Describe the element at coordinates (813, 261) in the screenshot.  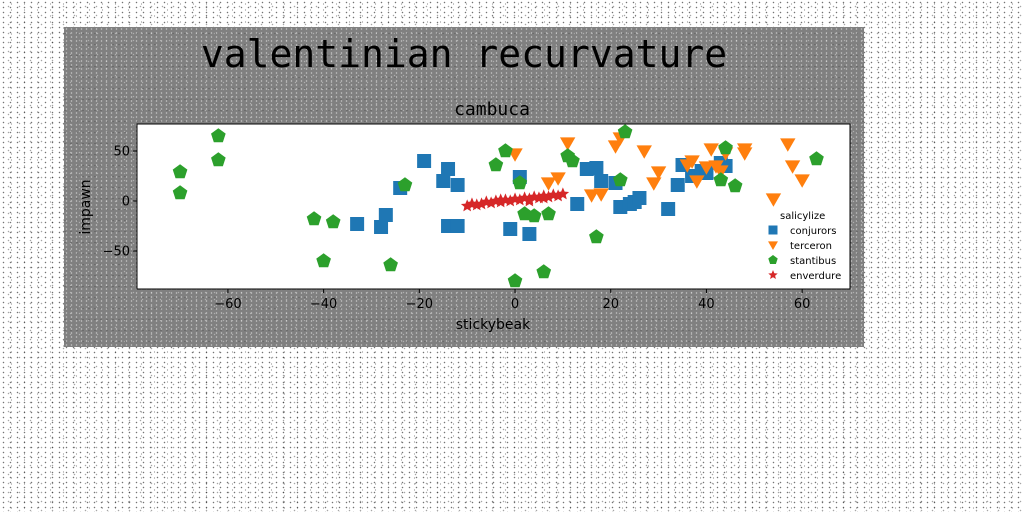
I see `legend-label-stantibus: stantibus` at that location.